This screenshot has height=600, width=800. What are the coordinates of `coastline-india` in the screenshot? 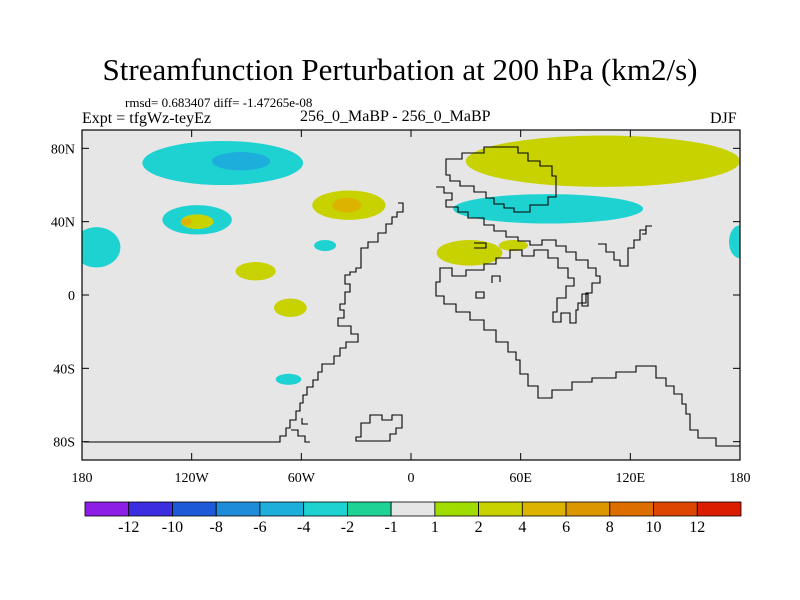 It's located at (585, 300).